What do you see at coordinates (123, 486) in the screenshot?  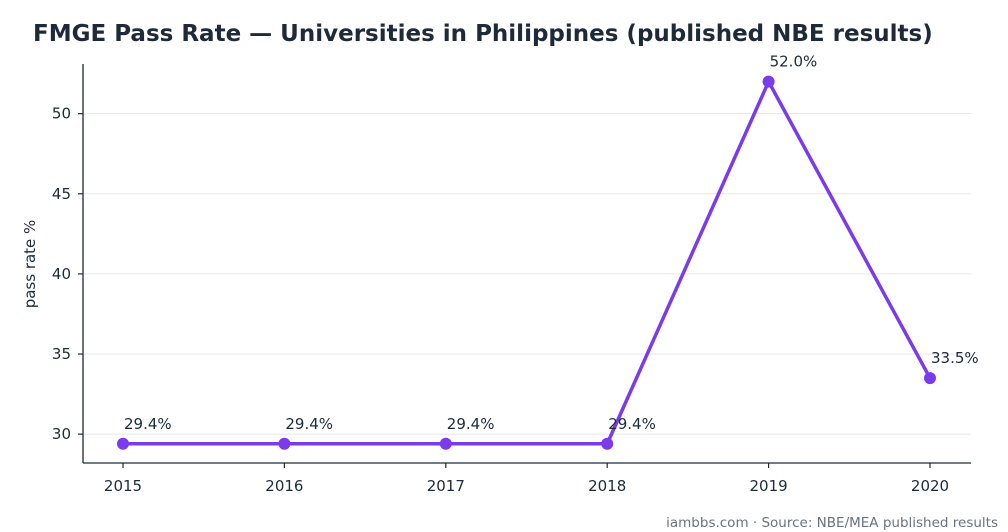 I see `x-tick-label: 2015` at bounding box center [123, 486].